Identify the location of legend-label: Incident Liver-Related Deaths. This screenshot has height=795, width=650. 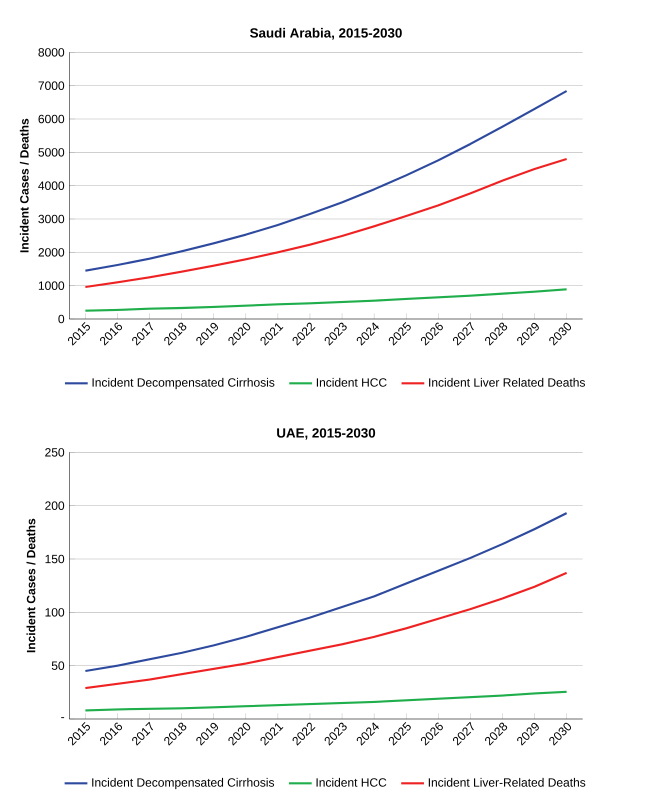
(507, 782).